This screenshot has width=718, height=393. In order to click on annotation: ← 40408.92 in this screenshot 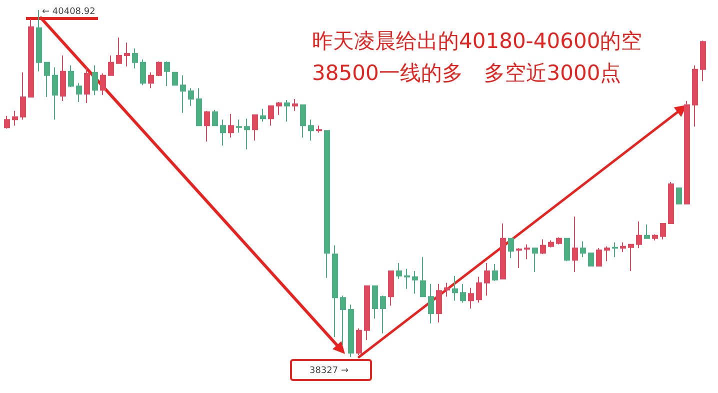, I will do `click(69, 12)`.